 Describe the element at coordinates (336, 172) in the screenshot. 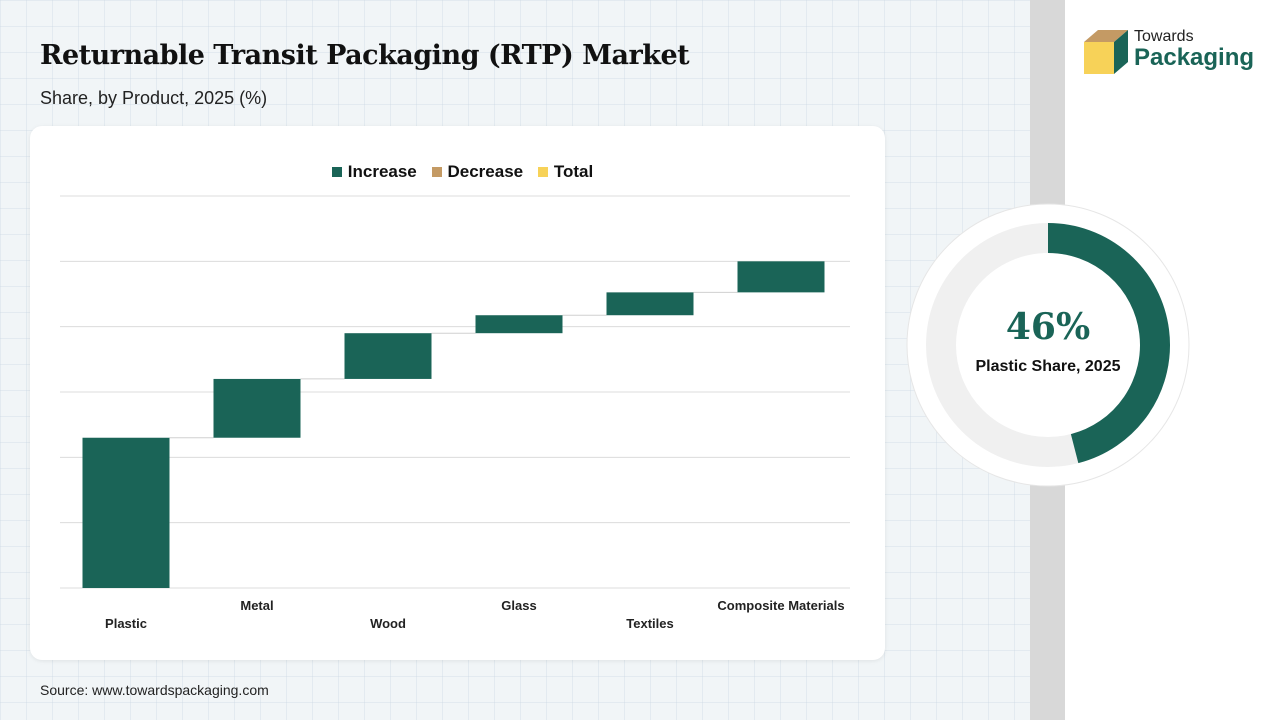

I see `legend-swatch-increase` at that location.